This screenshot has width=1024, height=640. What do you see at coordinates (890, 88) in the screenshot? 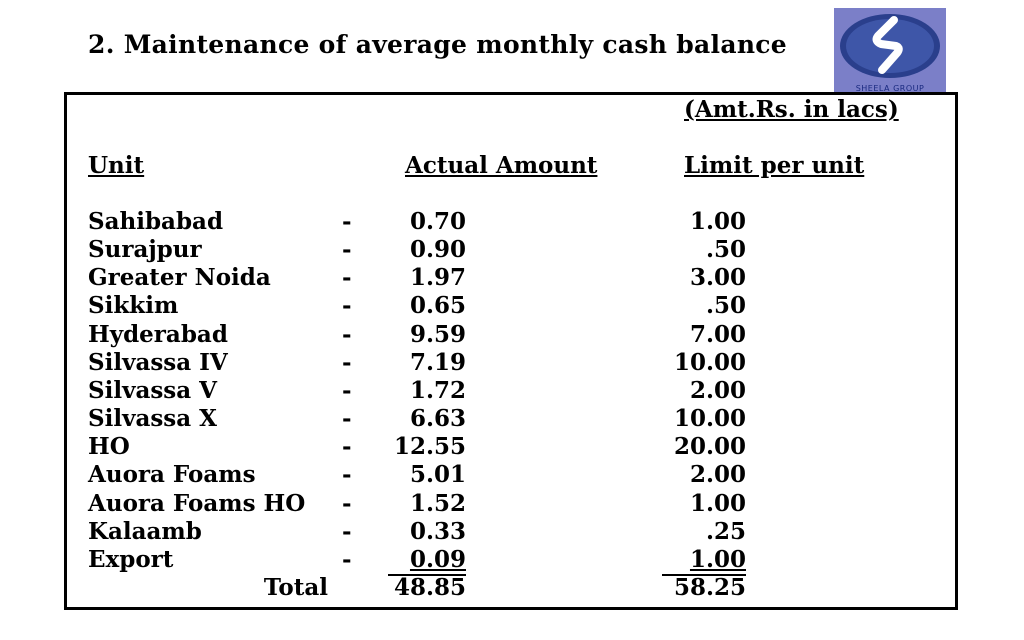
I see `logo-text: SHEELA GROUP` at bounding box center [890, 88].